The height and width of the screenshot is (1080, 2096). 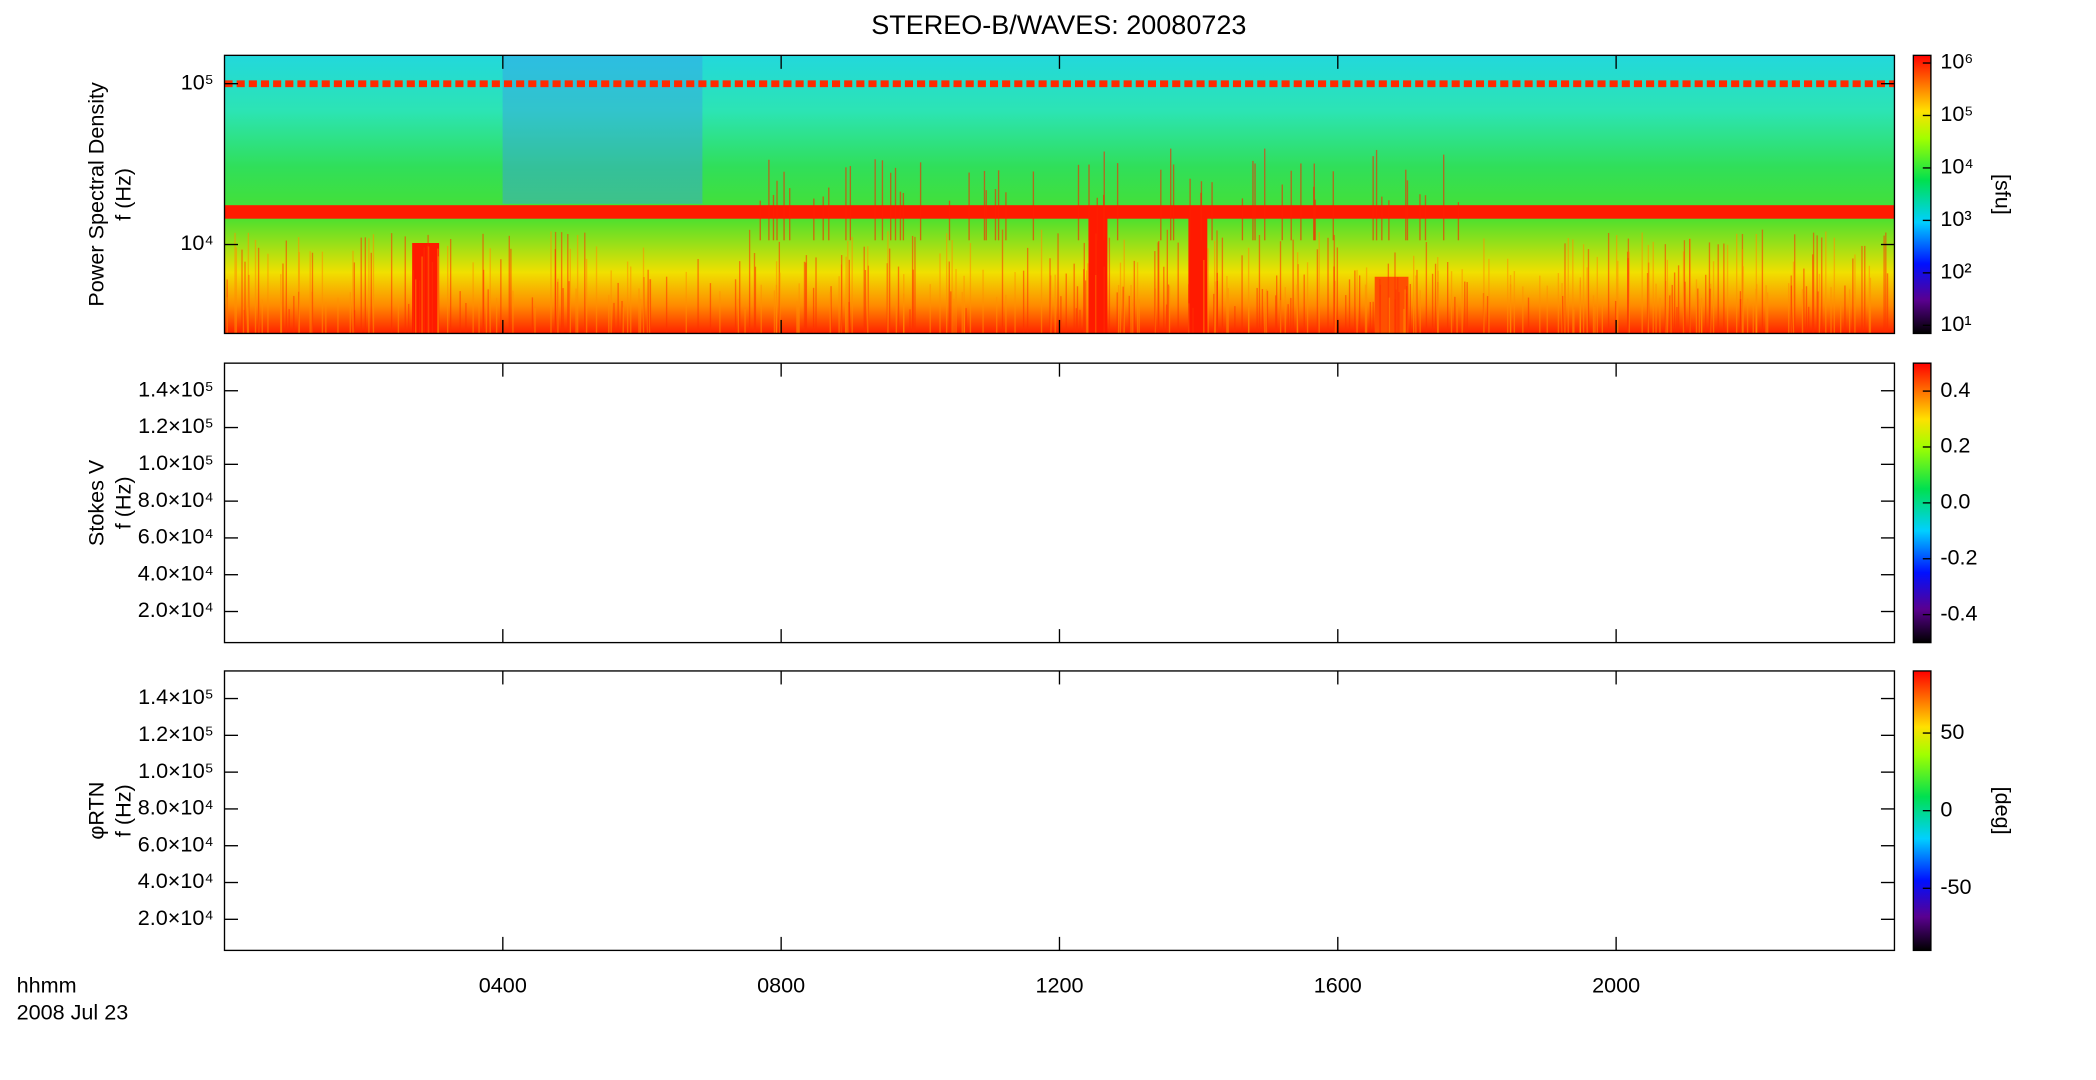 What do you see at coordinates (2002, 194) in the screenshot?
I see `colorbar-label: [sfu]` at bounding box center [2002, 194].